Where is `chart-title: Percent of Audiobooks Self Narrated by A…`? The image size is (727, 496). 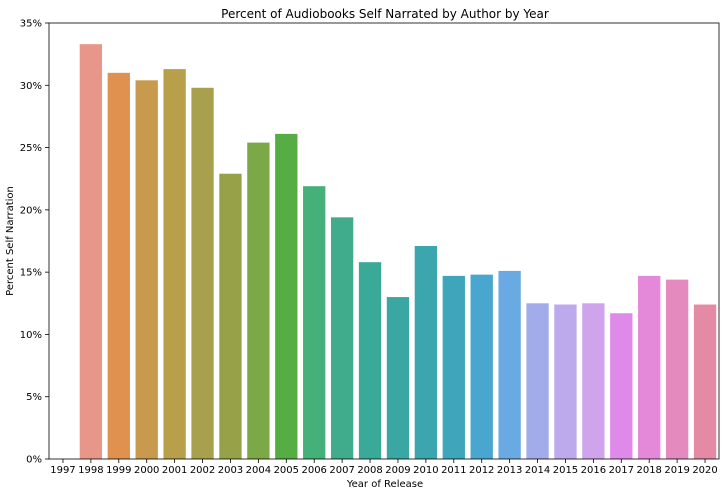
chart-title: Percent of Audiobooks Self Narrated by A… is located at coordinates (385, 14).